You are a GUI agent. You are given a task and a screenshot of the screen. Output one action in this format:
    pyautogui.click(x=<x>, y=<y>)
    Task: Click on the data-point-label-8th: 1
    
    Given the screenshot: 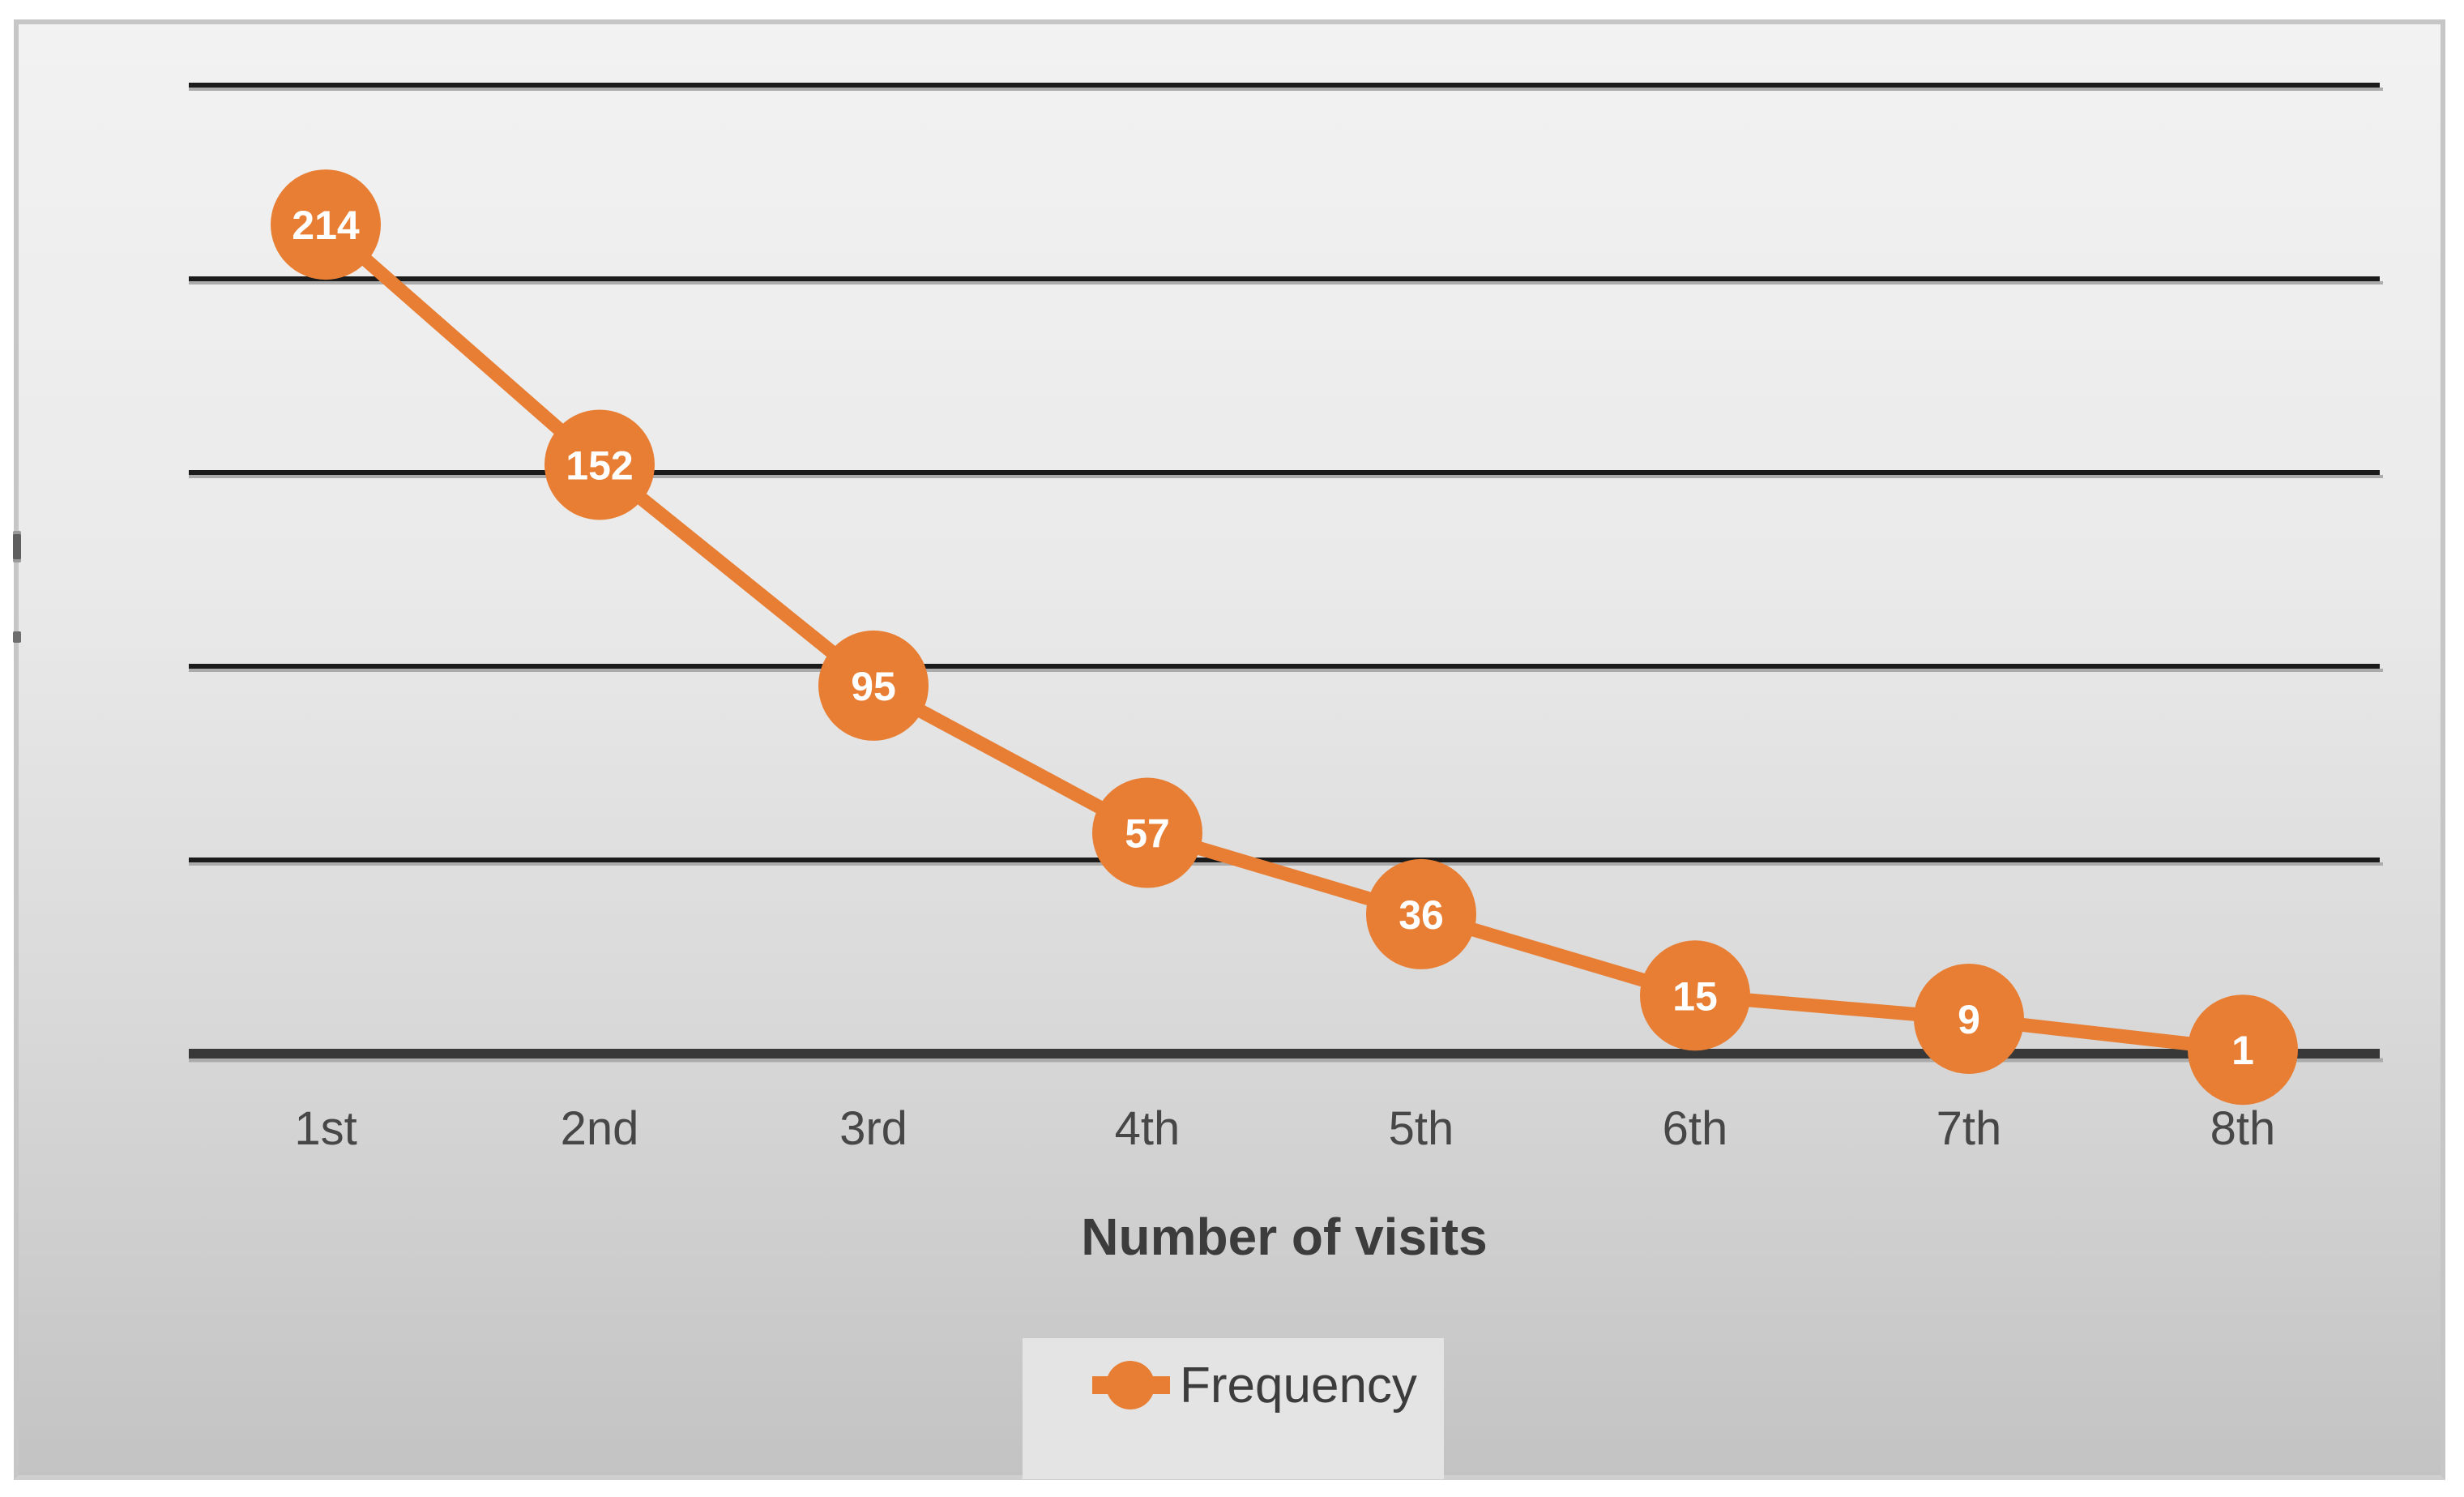 What is the action you would take?
    pyautogui.click(x=2242, y=1050)
    